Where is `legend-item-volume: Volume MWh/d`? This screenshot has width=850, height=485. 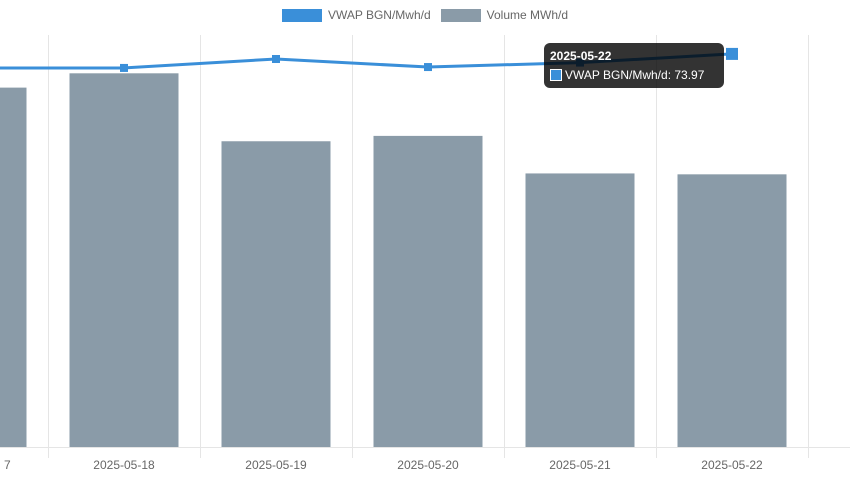 legend-item-volume: Volume MWh/d is located at coordinates (504, 15).